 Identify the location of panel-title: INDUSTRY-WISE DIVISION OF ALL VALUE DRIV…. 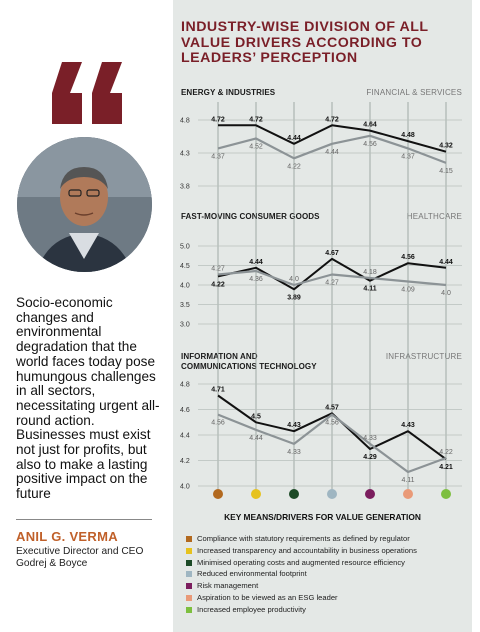
(305, 43).